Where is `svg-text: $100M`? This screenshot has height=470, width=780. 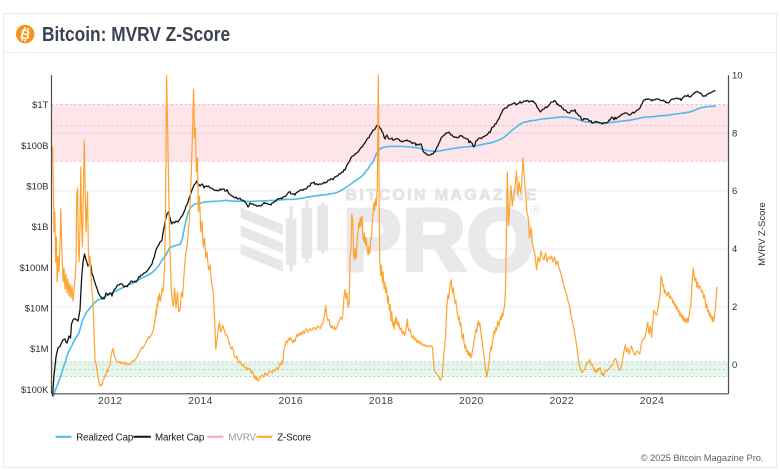 svg-text: $100M is located at coordinates (33, 268).